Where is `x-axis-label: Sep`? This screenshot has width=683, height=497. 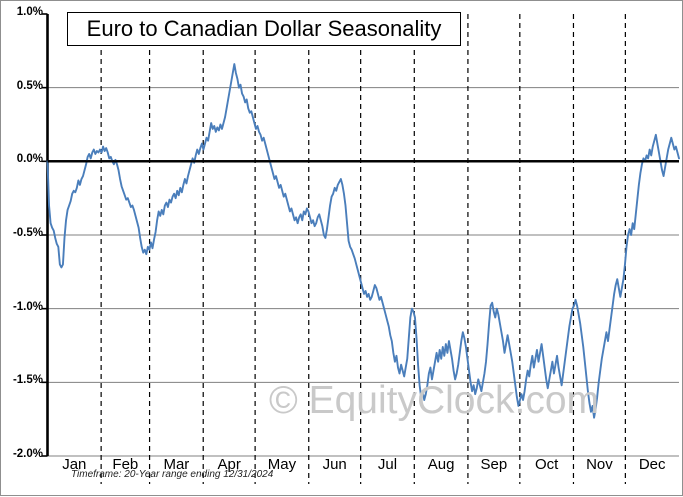 x-axis-label: Sep is located at coordinates (494, 464).